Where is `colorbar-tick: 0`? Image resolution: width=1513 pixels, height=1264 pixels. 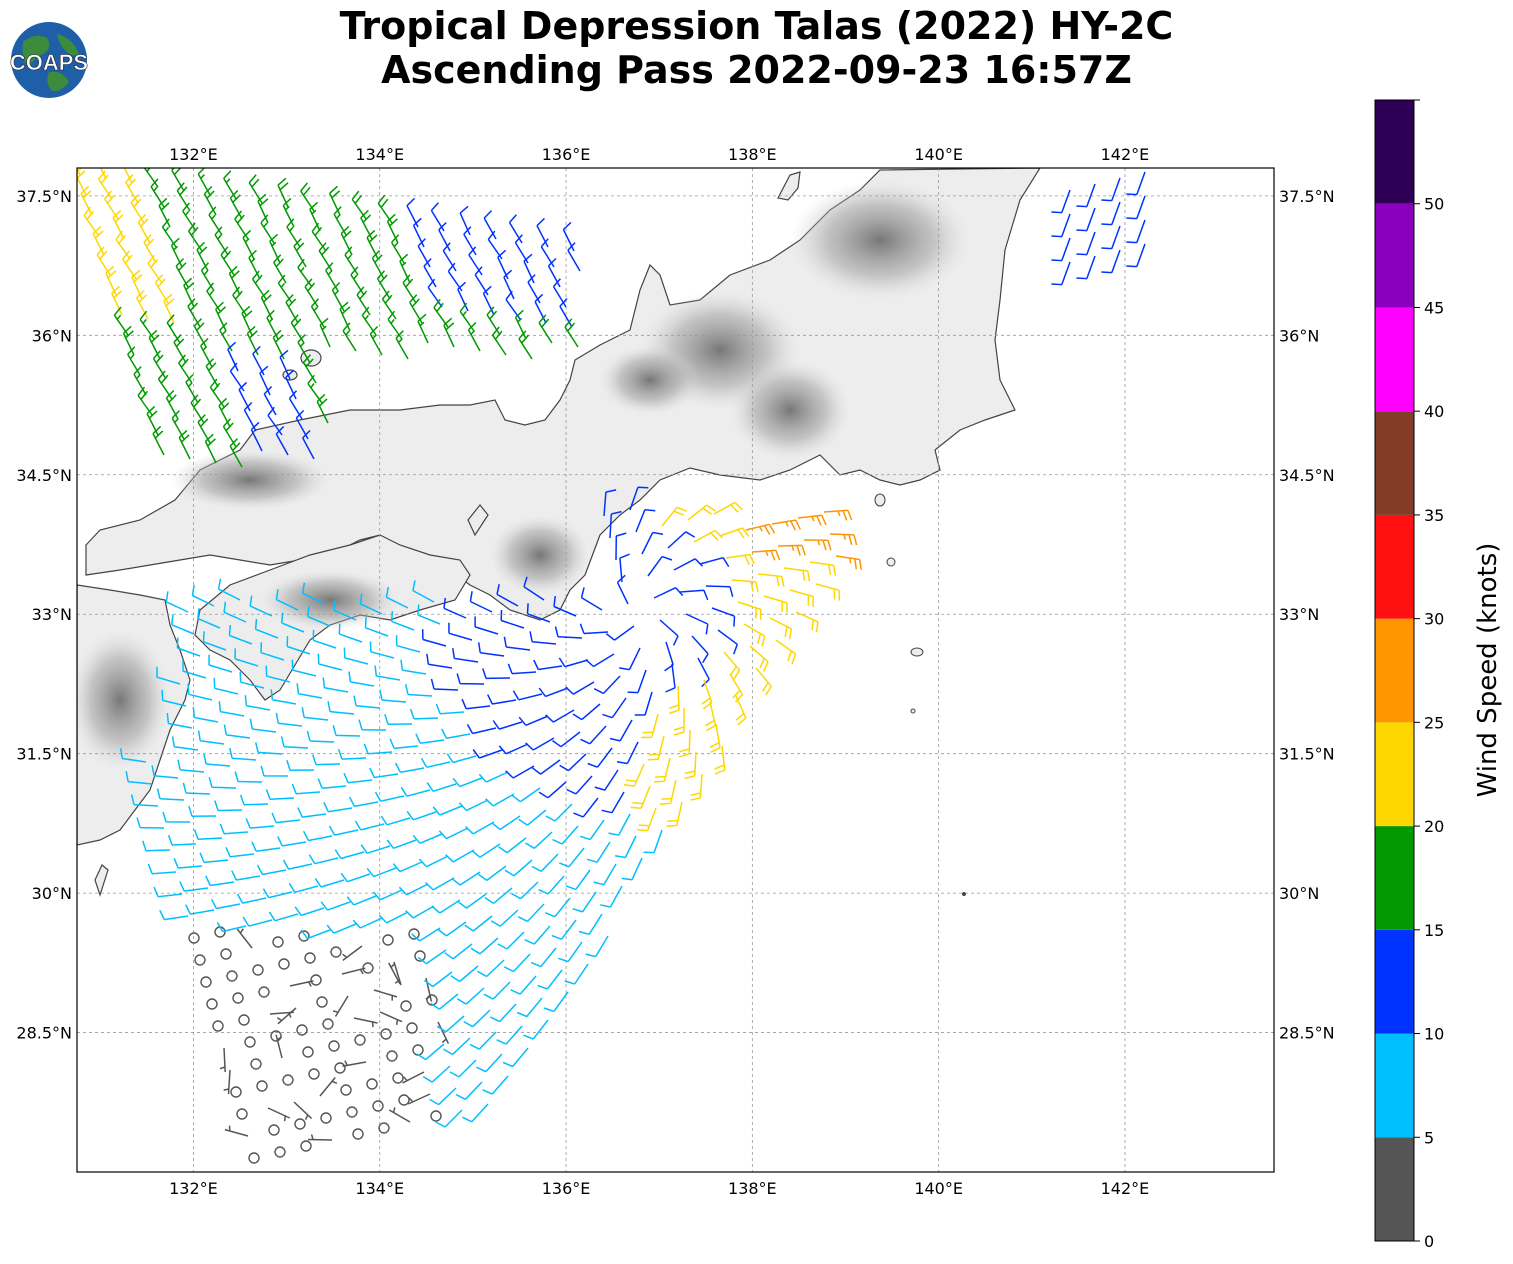
colorbar-tick: 0 is located at coordinates (1429, 1241).